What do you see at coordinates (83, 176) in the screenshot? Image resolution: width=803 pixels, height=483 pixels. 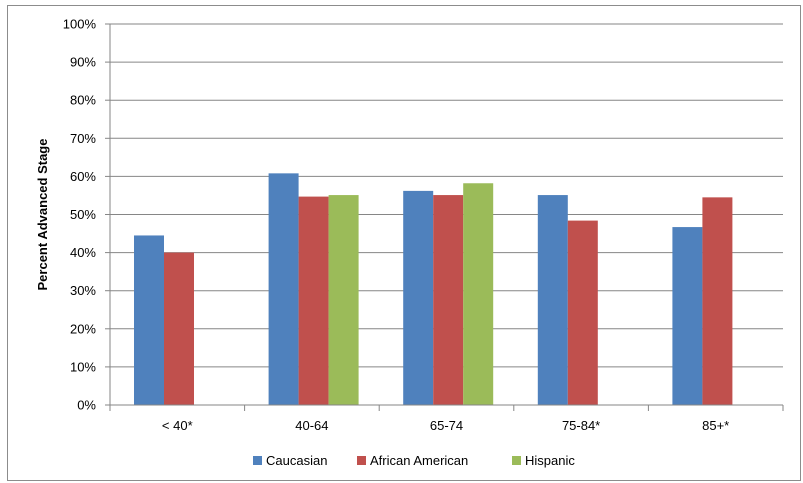 I see `y-tick-label: 60%` at bounding box center [83, 176].